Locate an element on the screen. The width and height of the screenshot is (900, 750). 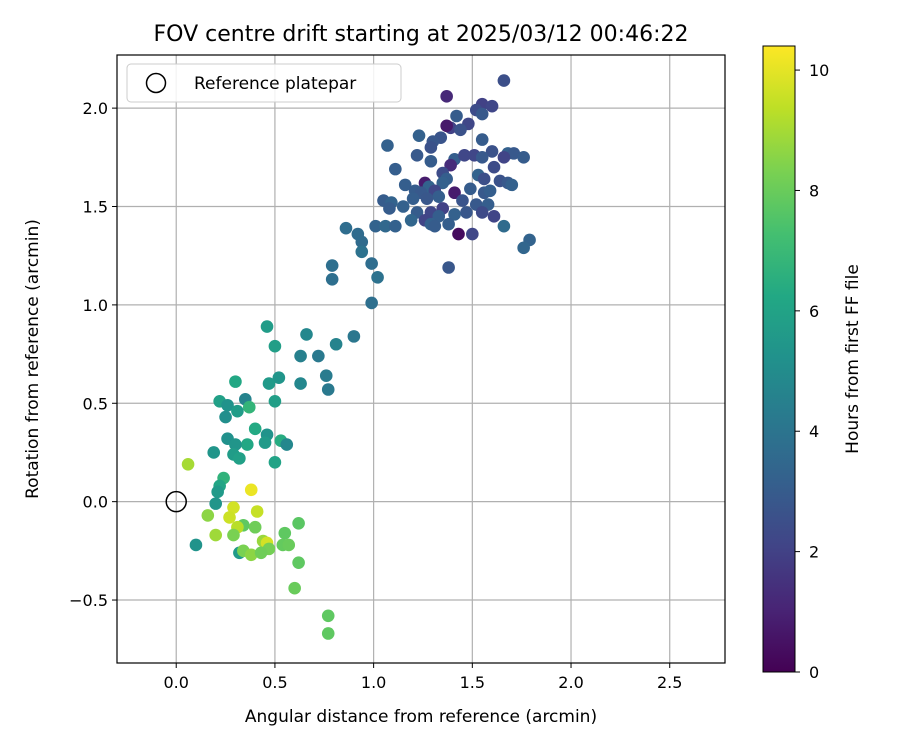
colorbar-tick-label: 8 is located at coordinates (814, 190).